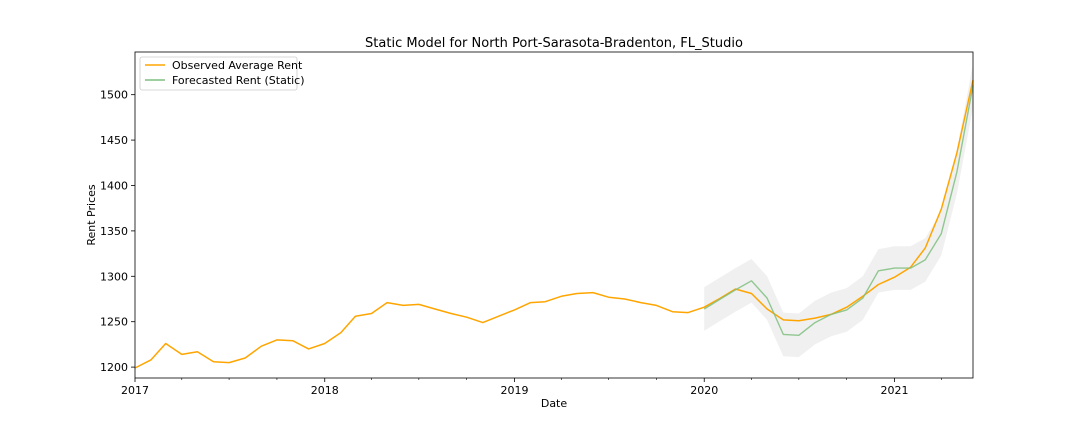 The height and width of the screenshot is (432, 1080). I want to click on series-line-forecast, so click(838, 210).